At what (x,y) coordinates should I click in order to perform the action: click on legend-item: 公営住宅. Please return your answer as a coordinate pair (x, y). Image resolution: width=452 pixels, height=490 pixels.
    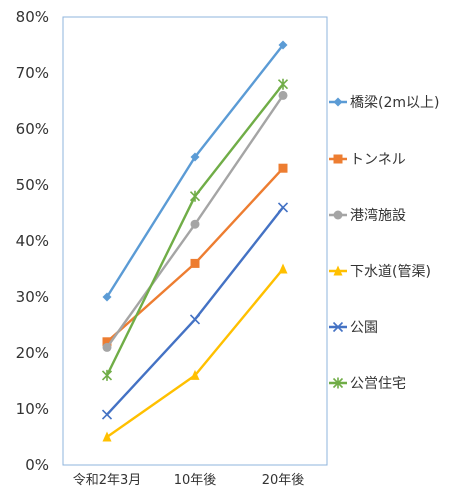
    Looking at the image, I should click on (367, 384).